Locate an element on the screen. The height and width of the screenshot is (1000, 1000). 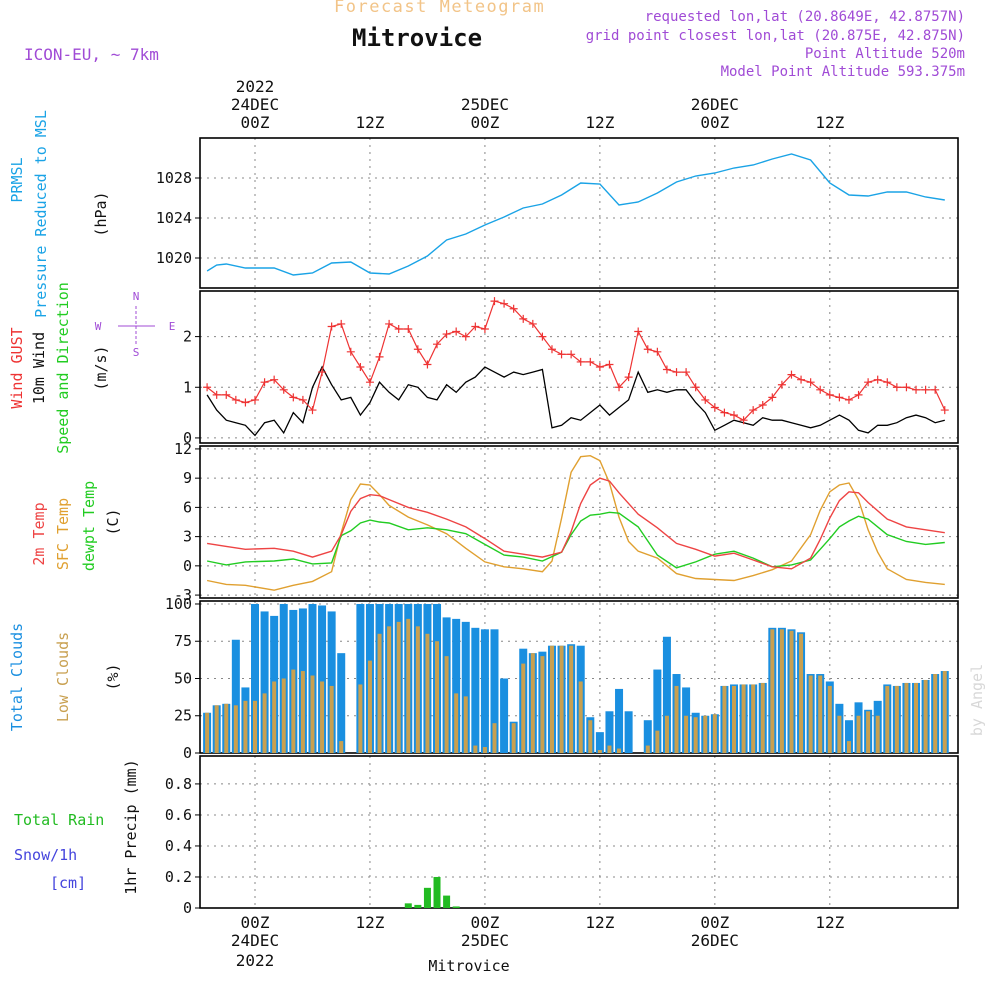
bottom-date-label: 24DEC is located at coordinates (255, 940).